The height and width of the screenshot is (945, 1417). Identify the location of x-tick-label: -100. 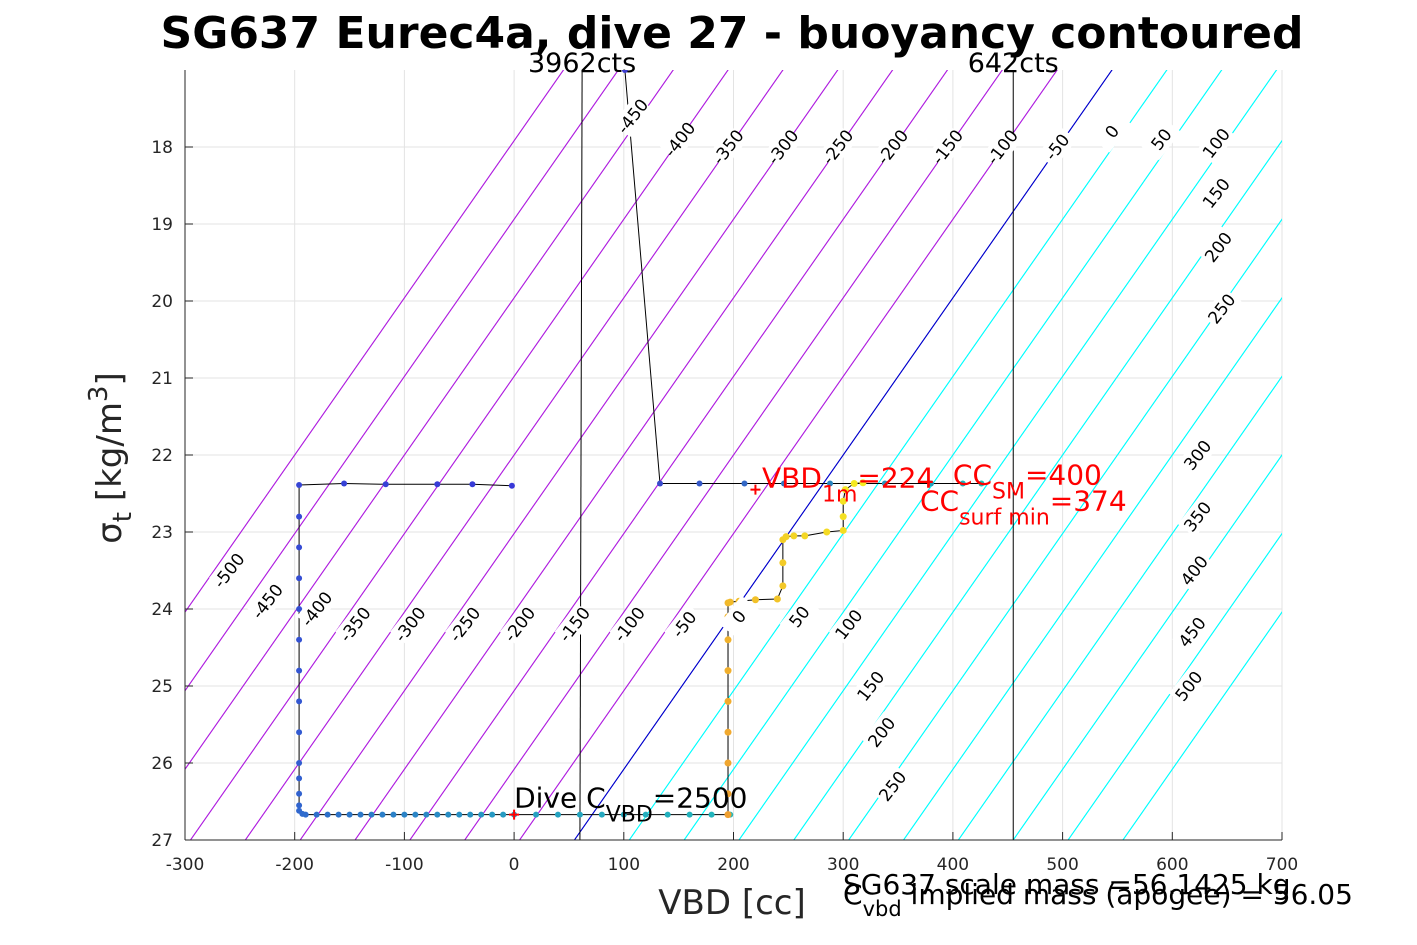
(404, 865).